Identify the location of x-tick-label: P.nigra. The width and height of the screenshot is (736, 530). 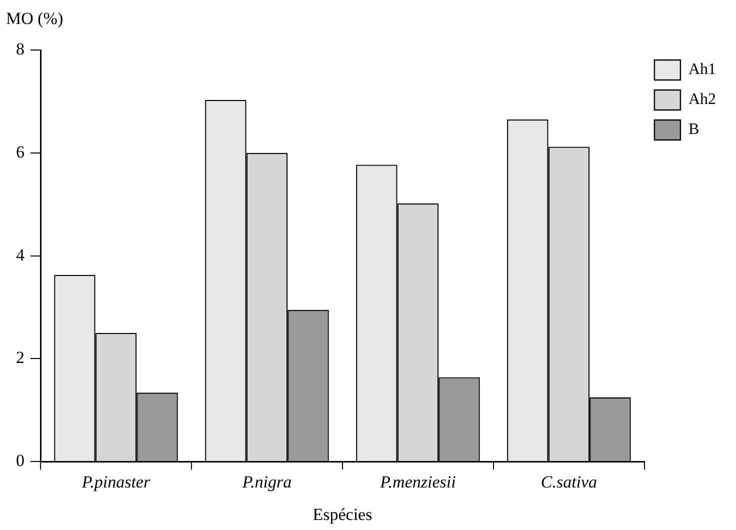
(266, 482).